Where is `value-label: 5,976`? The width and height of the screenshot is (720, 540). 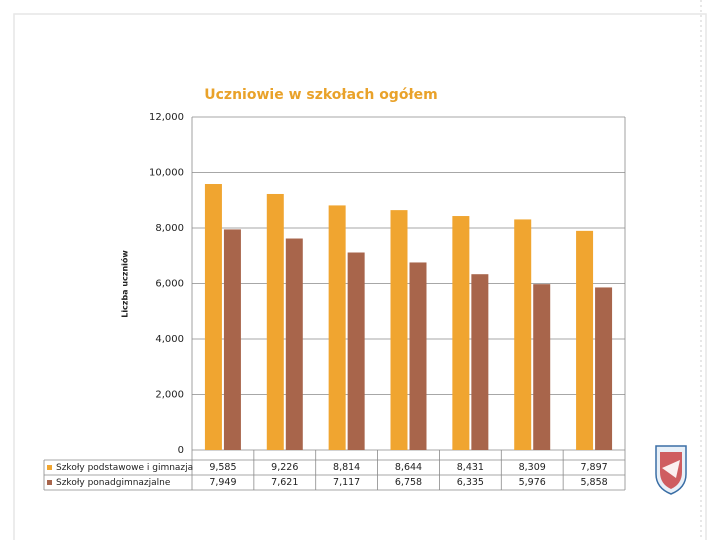
value-label: 5,976 is located at coordinates (532, 482).